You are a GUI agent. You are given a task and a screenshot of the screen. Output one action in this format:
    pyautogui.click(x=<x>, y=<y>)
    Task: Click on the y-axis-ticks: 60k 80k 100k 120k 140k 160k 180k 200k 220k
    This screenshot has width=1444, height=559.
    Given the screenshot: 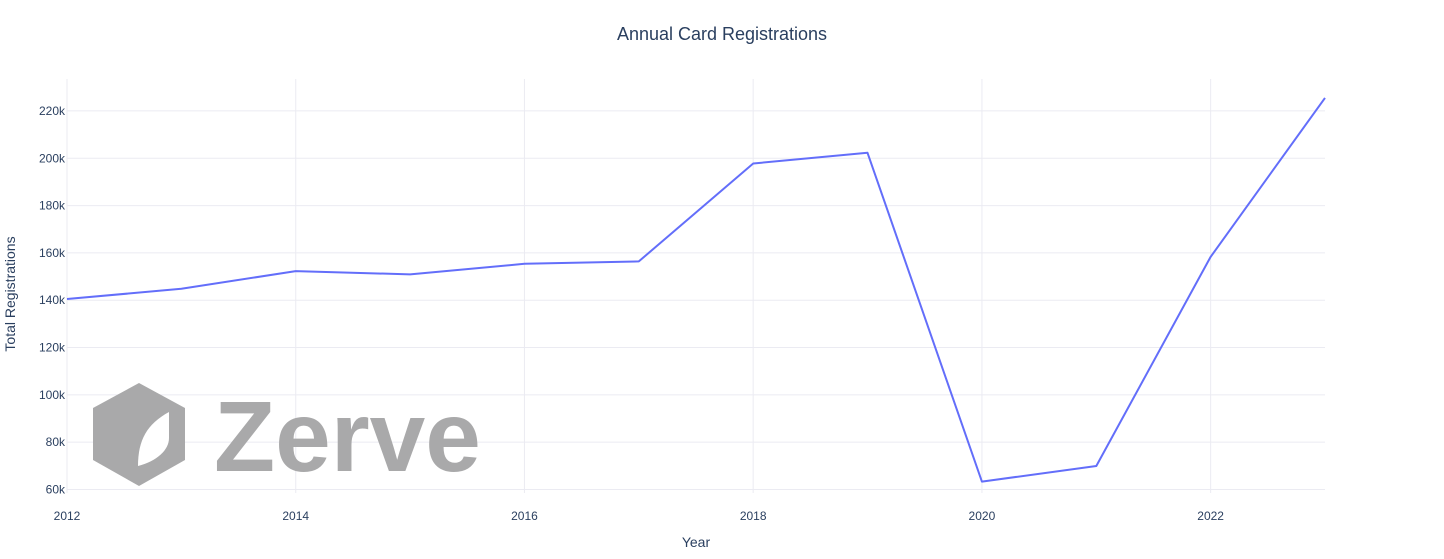 What is the action you would take?
    pyautogui.click(x=52, y=300)
    